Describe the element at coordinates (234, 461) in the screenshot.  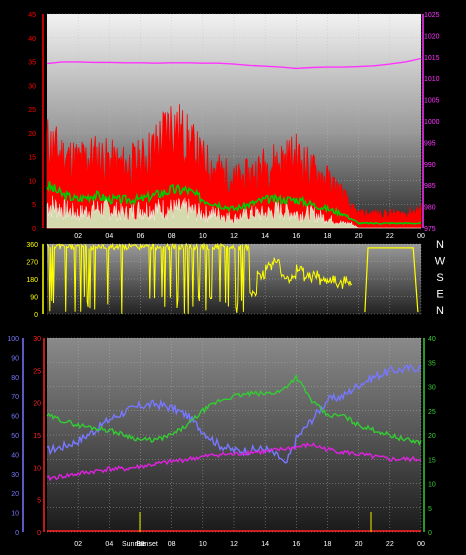
I see `series-dewpoint` at that location.